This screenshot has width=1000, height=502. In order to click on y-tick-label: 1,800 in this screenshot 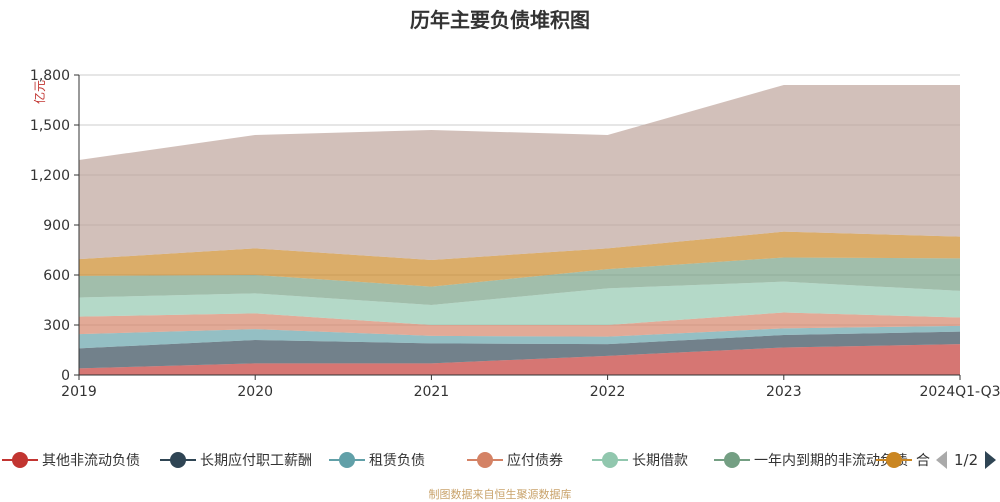, I will do `click(50, 76)`.